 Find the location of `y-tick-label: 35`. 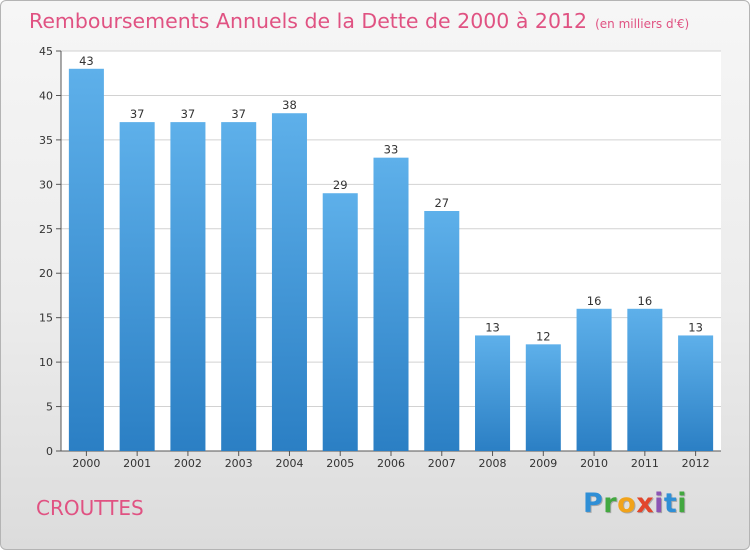

y-tick-label: 35 is located at coordinates (46, 140).